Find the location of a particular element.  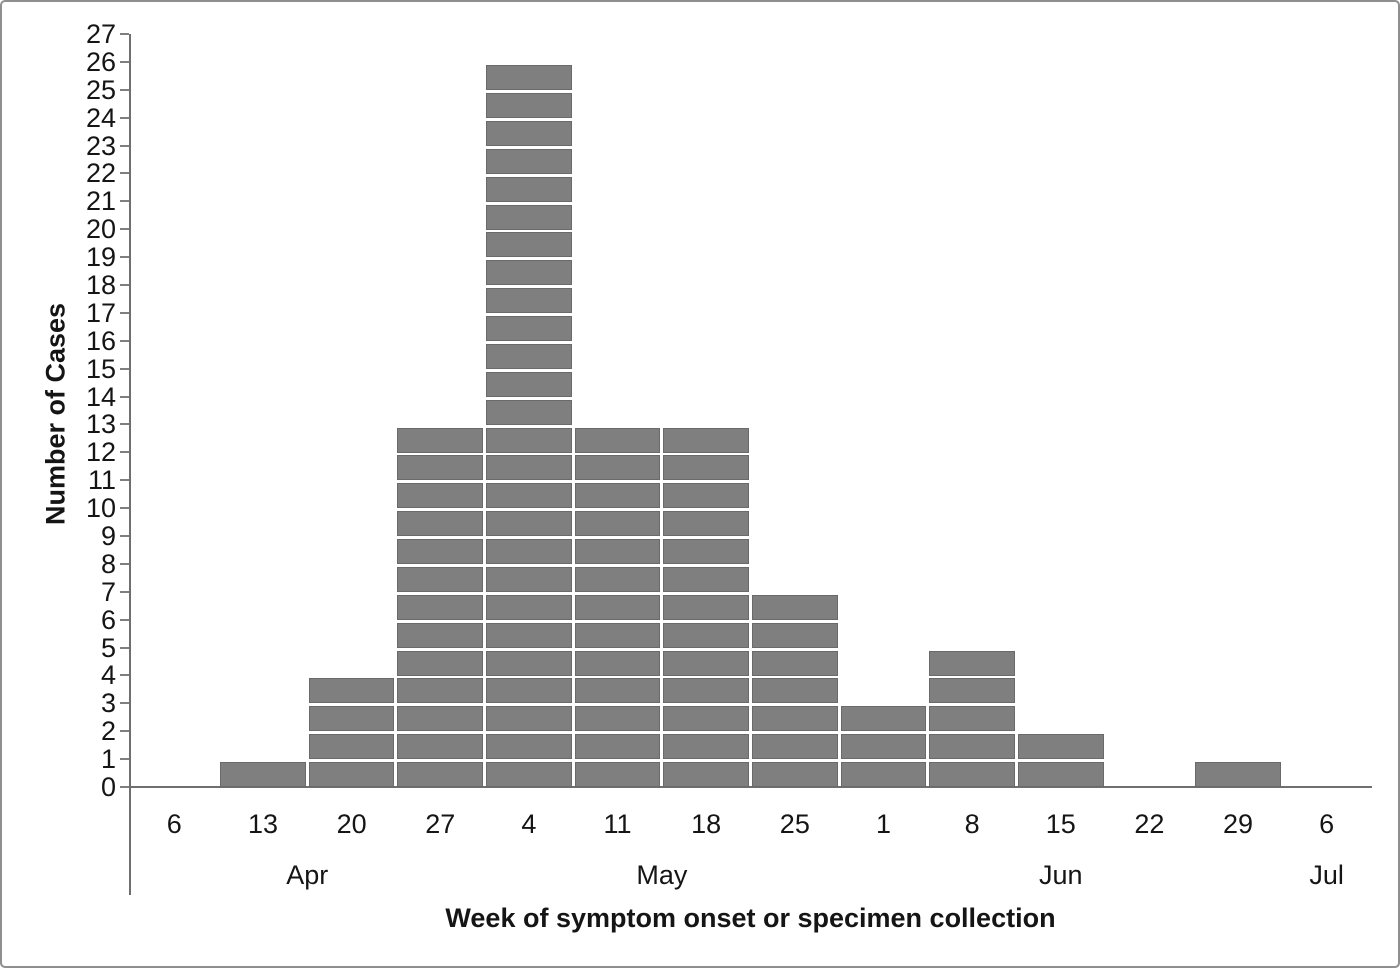

y-axis-line is located at coordinates (130, 464).